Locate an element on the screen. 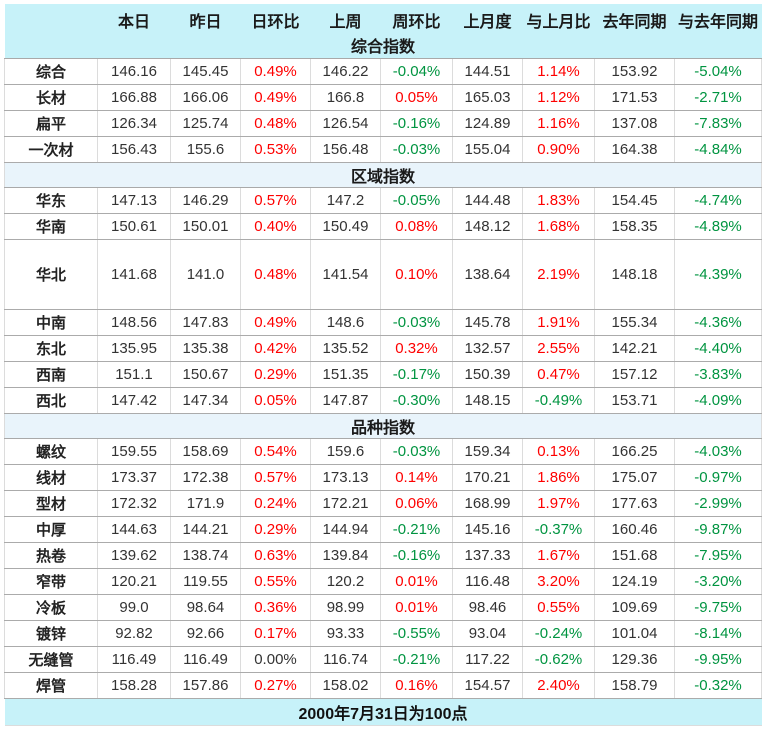 The image size is (765, 744). cell-index-value: 139.62 is located at coordinates (134, 555).